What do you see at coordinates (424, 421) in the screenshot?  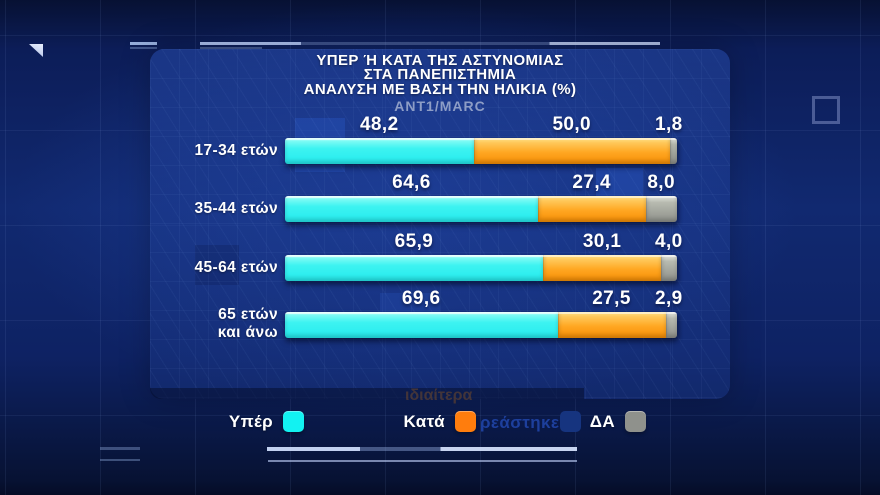 I see `legend-label-Κατά: Κατά` at bounding box center [424, 421].